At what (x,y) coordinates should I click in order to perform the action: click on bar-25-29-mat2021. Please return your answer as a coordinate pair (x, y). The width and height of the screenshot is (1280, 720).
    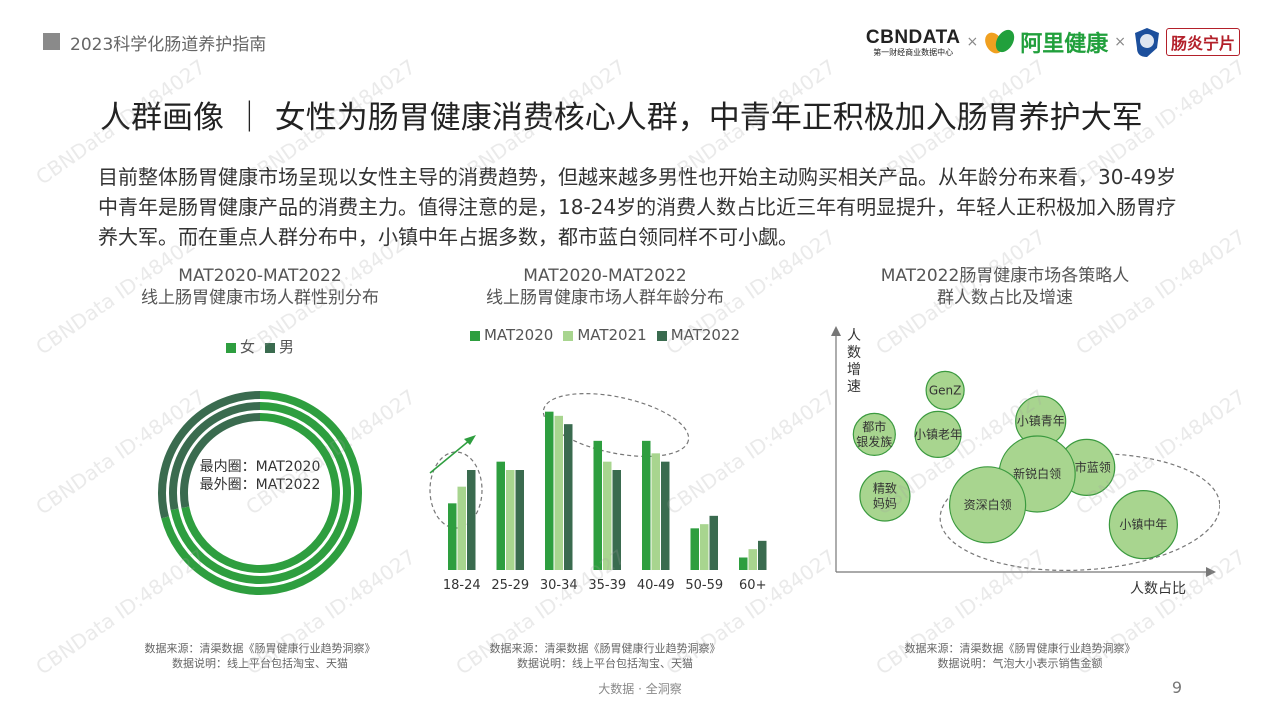
    Looking at the image, I should click on (510, 520).